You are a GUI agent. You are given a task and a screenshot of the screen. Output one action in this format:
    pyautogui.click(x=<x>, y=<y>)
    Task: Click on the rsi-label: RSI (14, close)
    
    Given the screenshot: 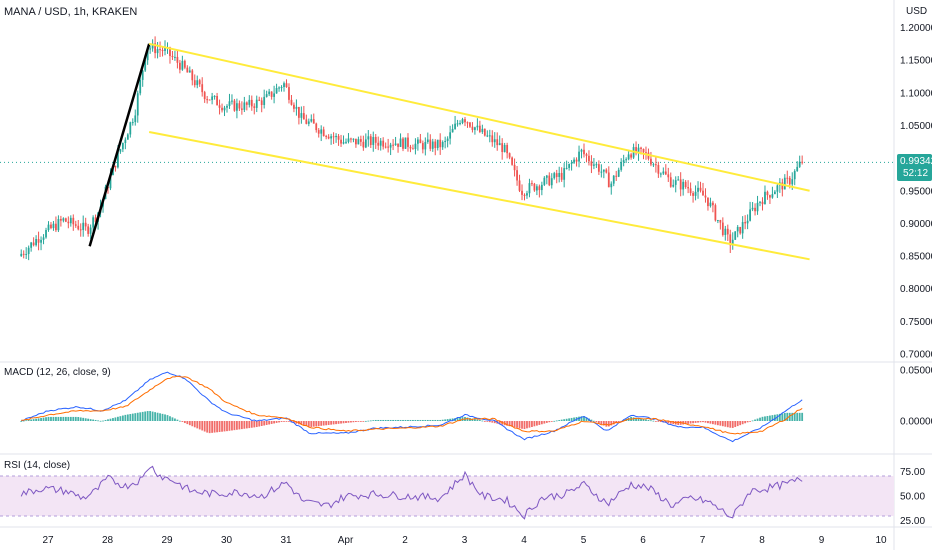 What is the action you would take?
    pyautogui.click(x=37, y=465)
    